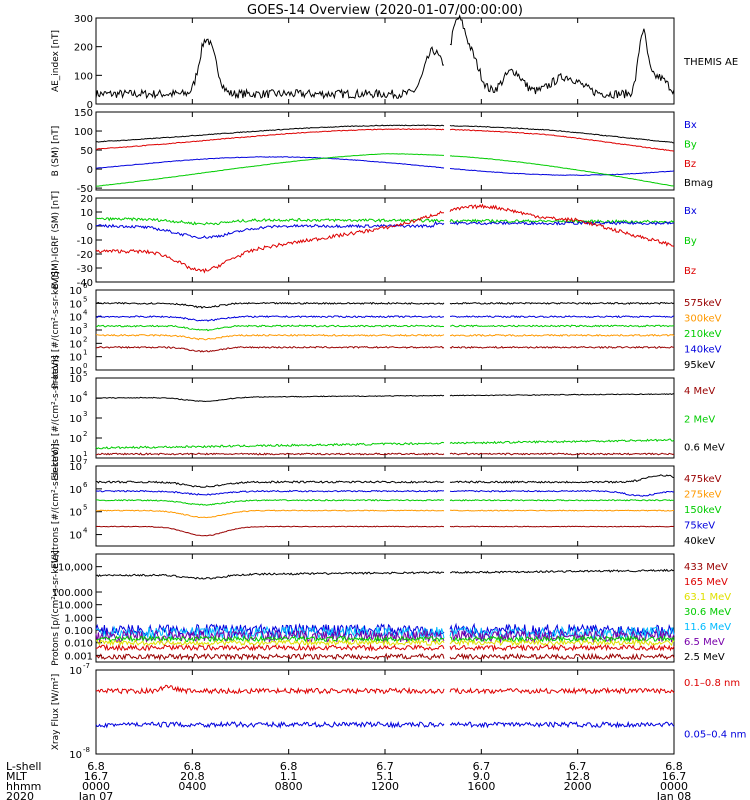 Image resolution: width=750 pixels, height=800 pixels. Describe the element at coordinates (674, 776) in the screenshot. I see `x-axis-value: 16.7` at that location.